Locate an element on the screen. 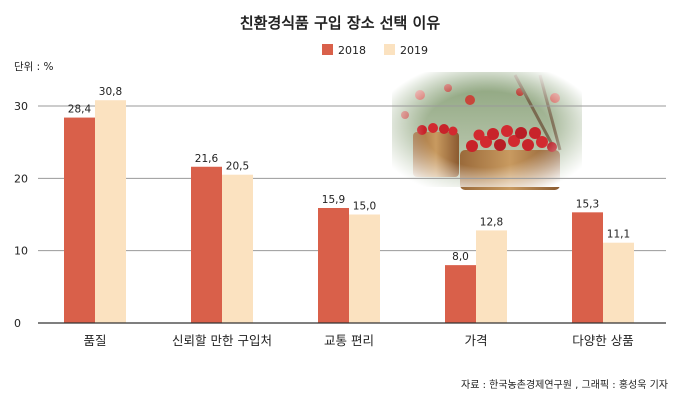 The image size is (680, 408). y-tick-label: 30 is located at coordinates (21, 106).